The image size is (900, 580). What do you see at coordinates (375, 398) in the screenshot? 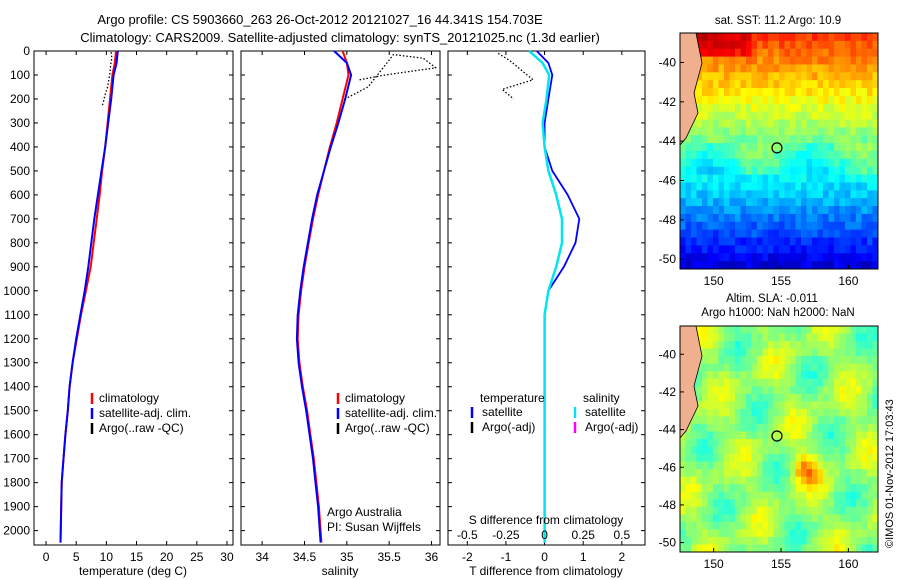
I see `legend-label: climatology` at bounding box center [375, 398].